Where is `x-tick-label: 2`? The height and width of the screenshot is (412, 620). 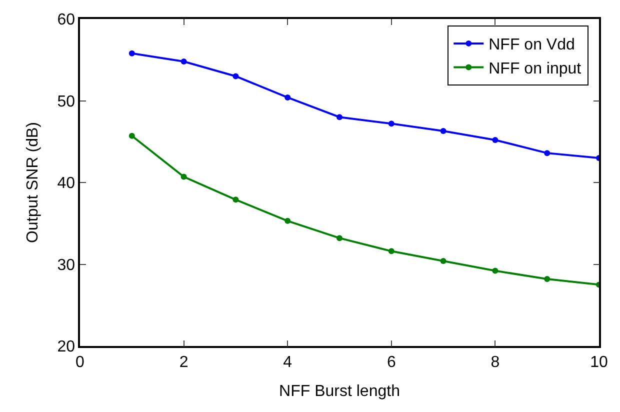
x-tick-label: 2 is located at coordinates (183, 362).